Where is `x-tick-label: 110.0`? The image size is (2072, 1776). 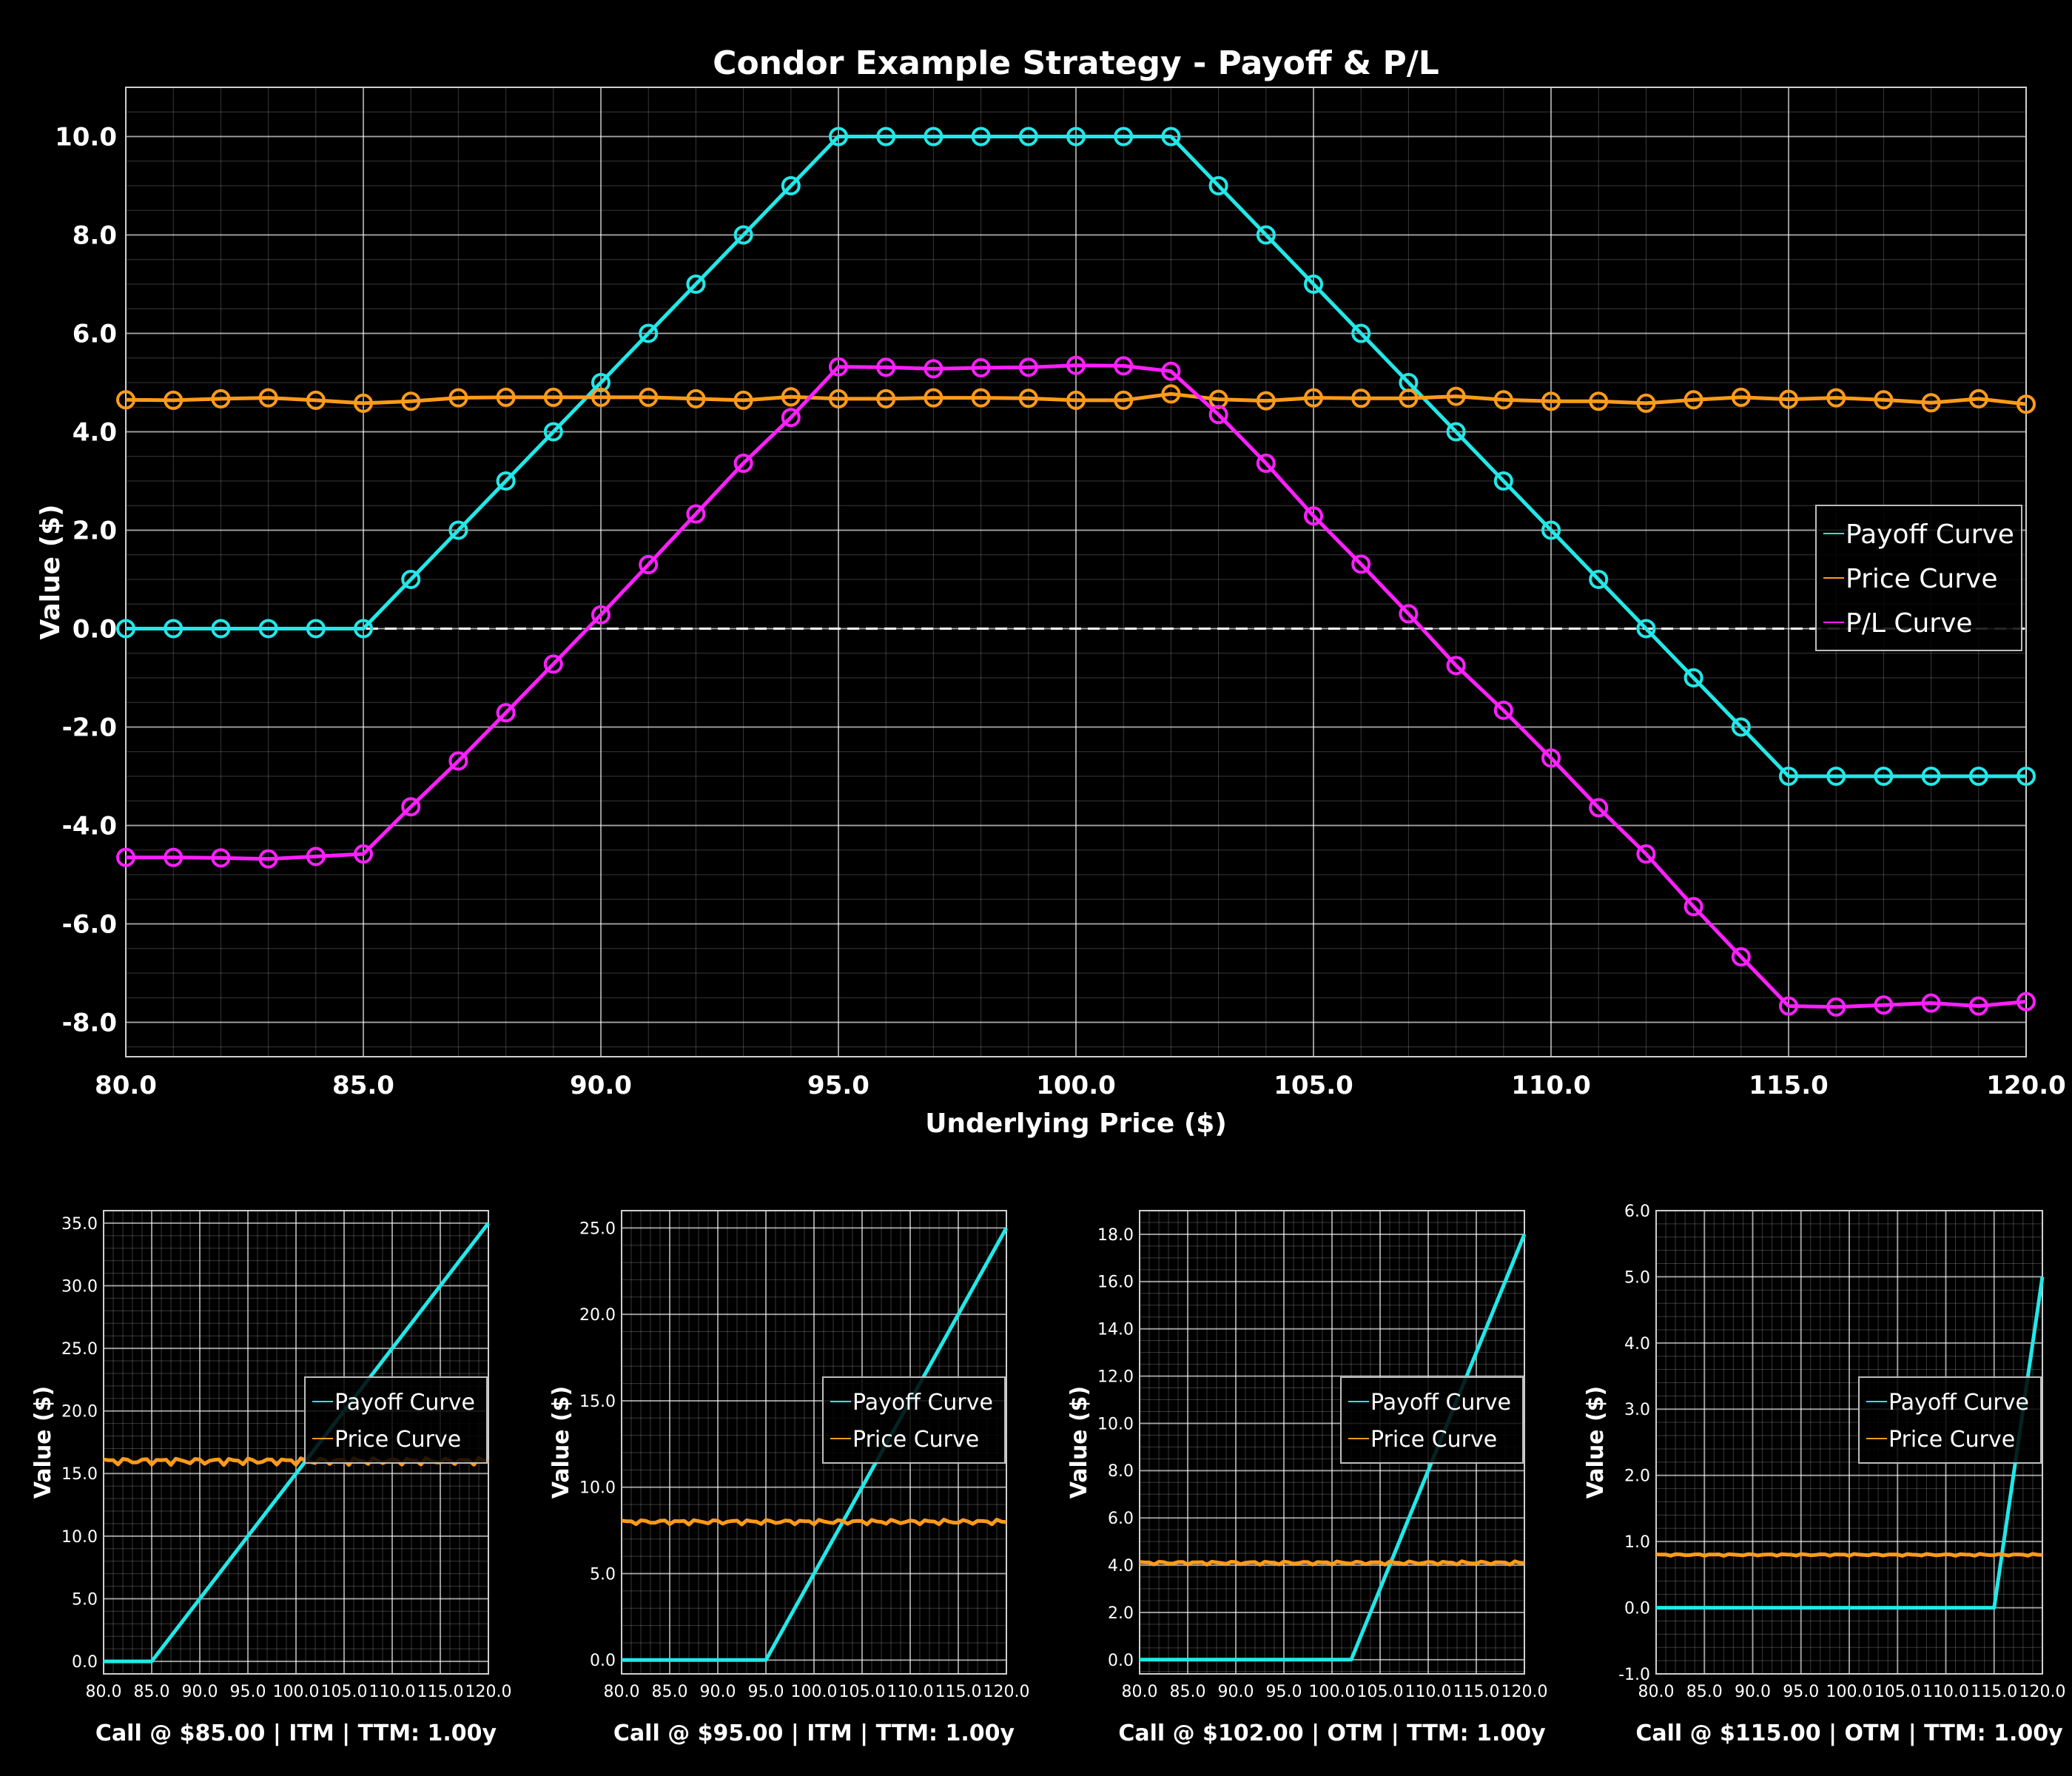
x-tick-label: 110.0 is located at coordinates (392, 1692).